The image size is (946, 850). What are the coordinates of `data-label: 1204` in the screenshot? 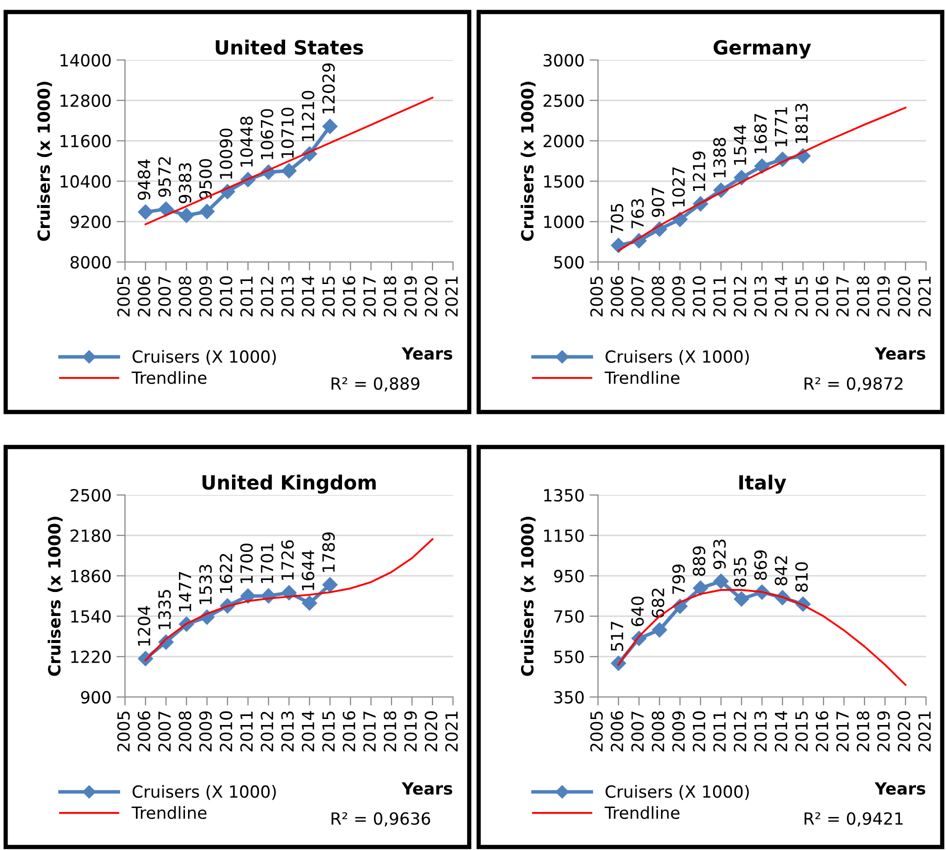 It's located at (144, 626).